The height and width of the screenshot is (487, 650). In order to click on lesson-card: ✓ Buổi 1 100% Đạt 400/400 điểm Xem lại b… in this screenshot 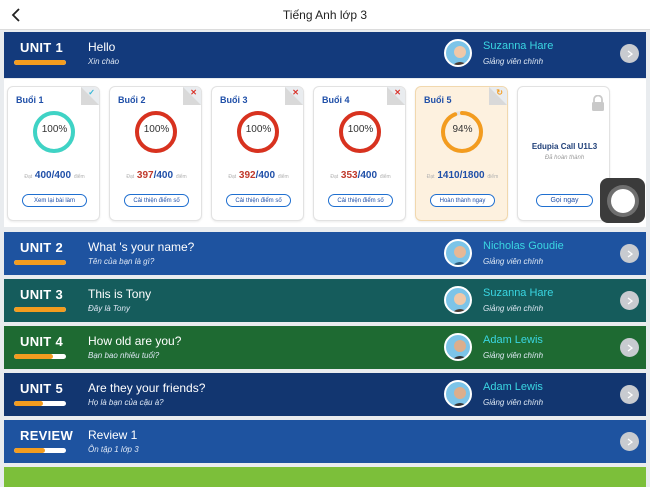, I will do `click(53, 153)`.